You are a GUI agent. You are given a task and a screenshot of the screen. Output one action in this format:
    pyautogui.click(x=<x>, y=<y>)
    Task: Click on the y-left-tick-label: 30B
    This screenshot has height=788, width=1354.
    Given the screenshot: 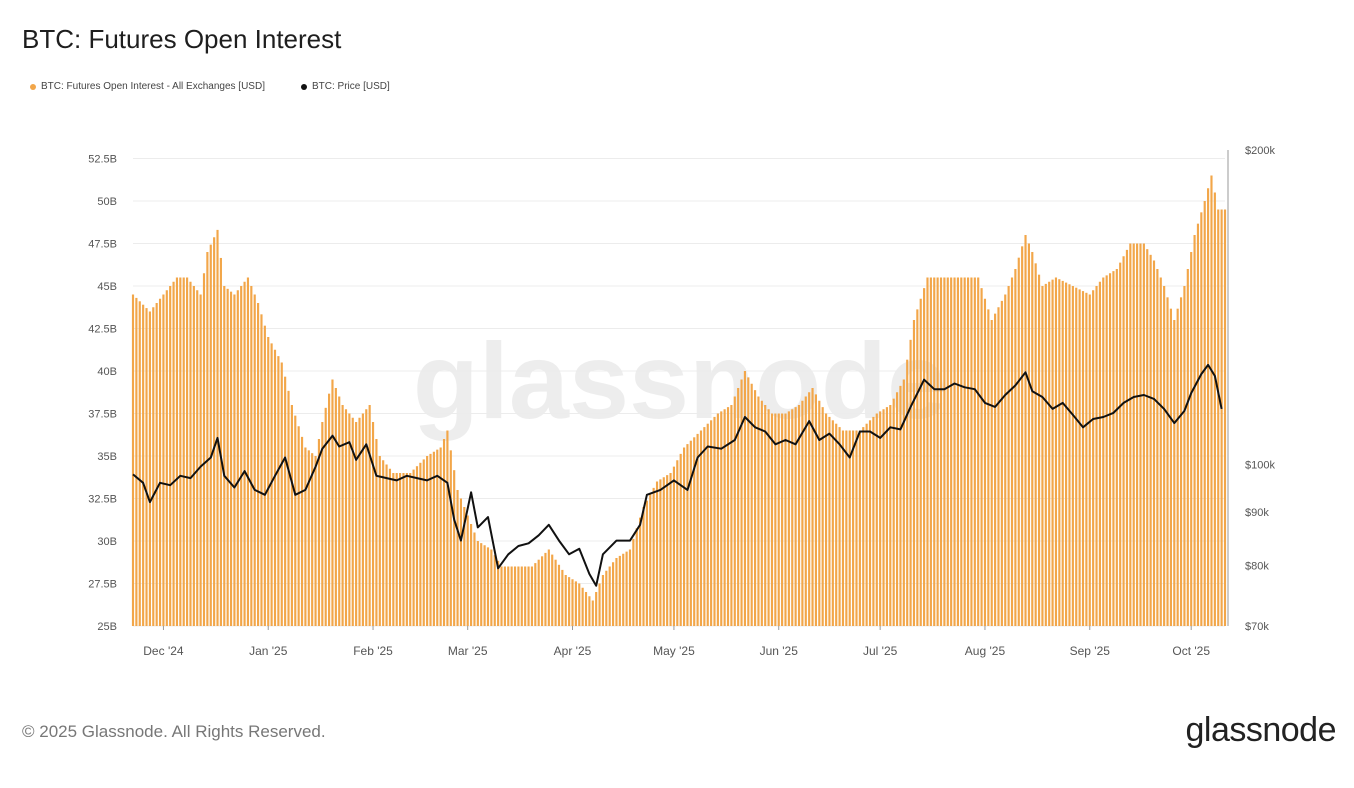 What is the action you would take?
    pyautogui.click(x=107, y=542)
    